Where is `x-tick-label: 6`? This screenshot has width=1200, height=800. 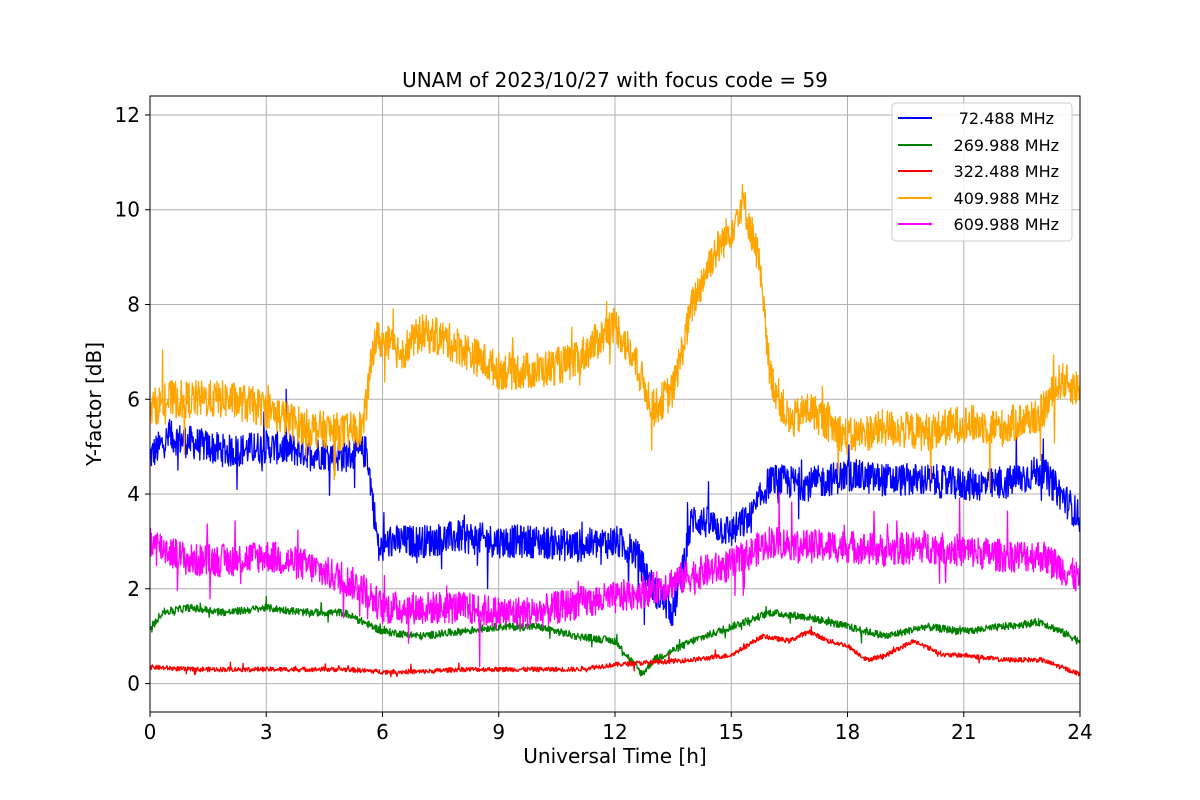
x-tick-label: 6 is located at coordinates (382, 732).